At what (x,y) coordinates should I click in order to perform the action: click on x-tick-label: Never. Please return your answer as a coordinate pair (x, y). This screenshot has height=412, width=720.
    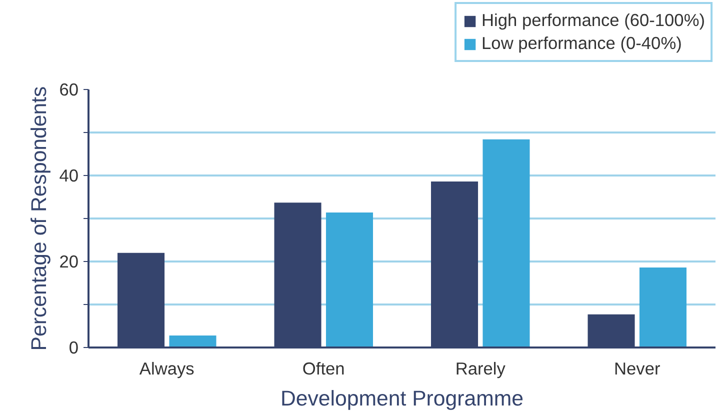
    Looking at the image, I should click on (637, 368).